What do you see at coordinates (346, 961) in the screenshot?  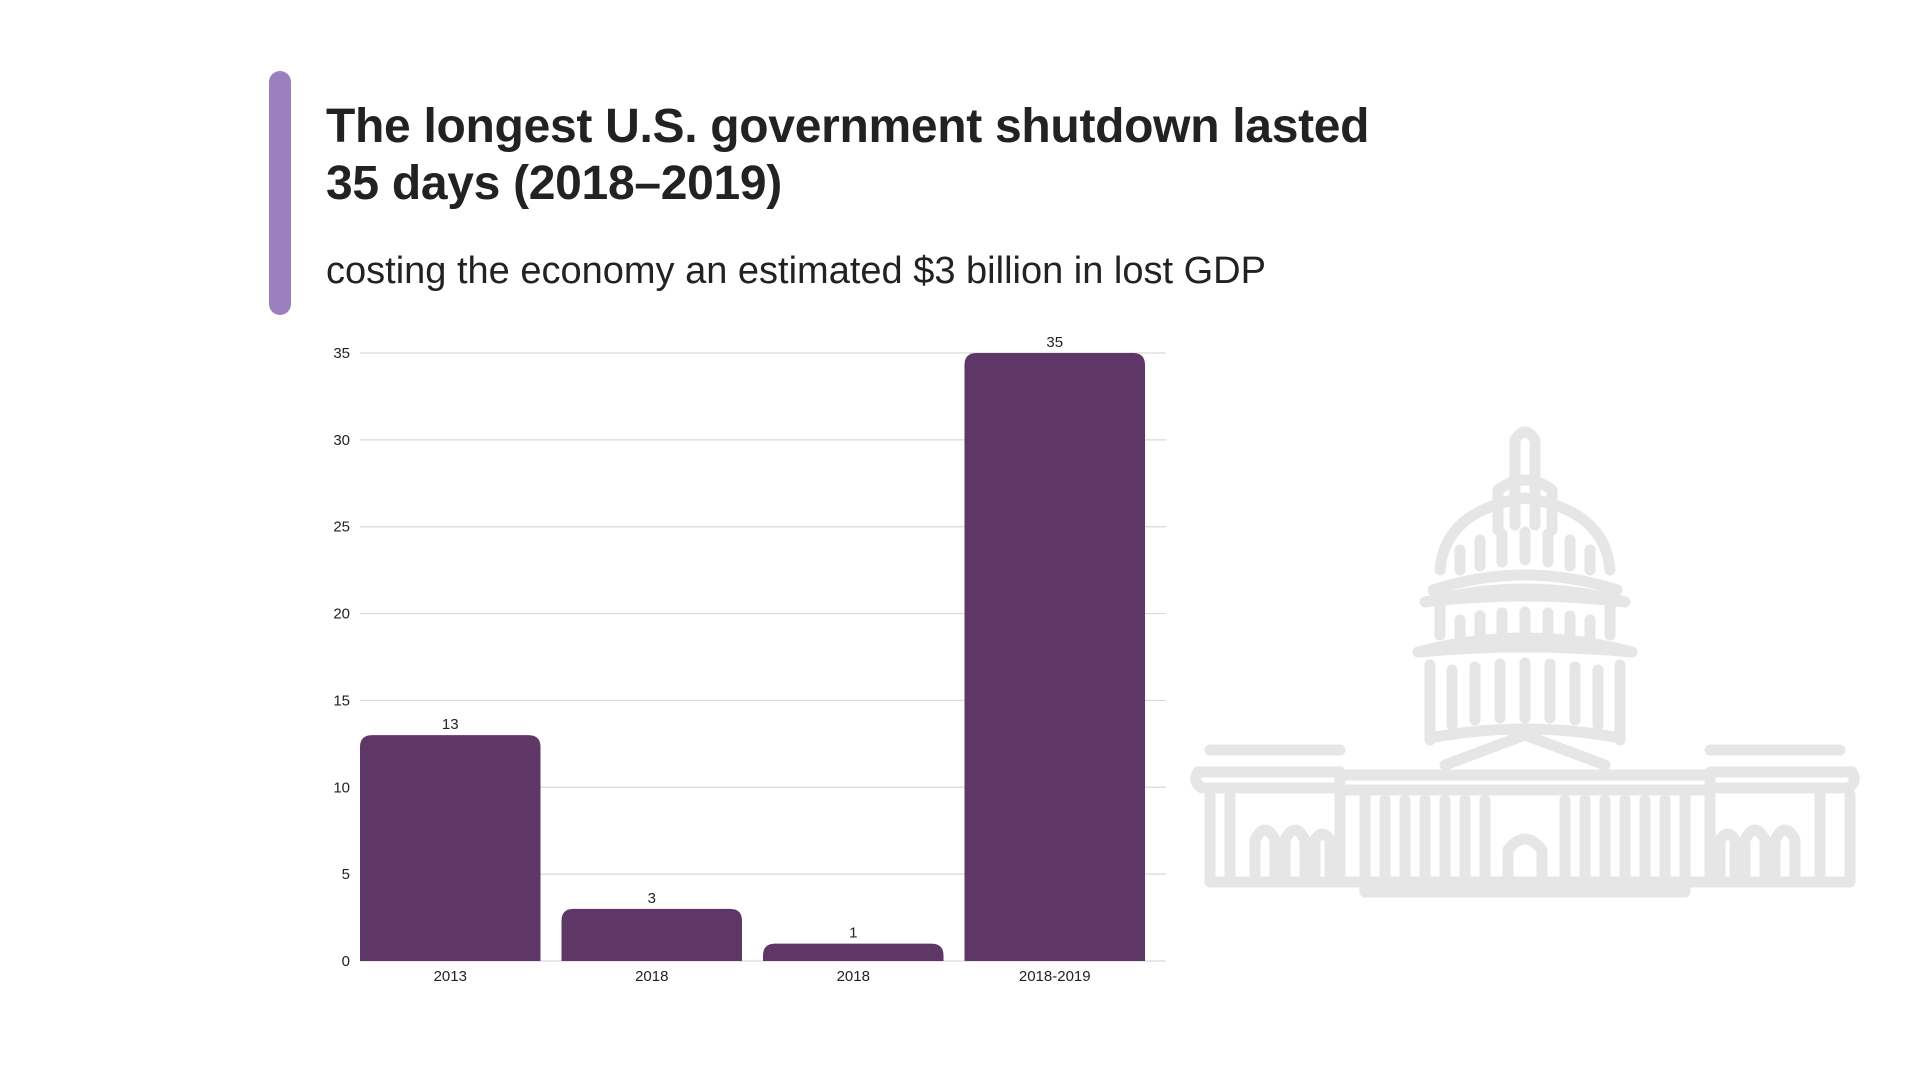 I see `y-tick-label: 0` at bounding box center [346, 961].